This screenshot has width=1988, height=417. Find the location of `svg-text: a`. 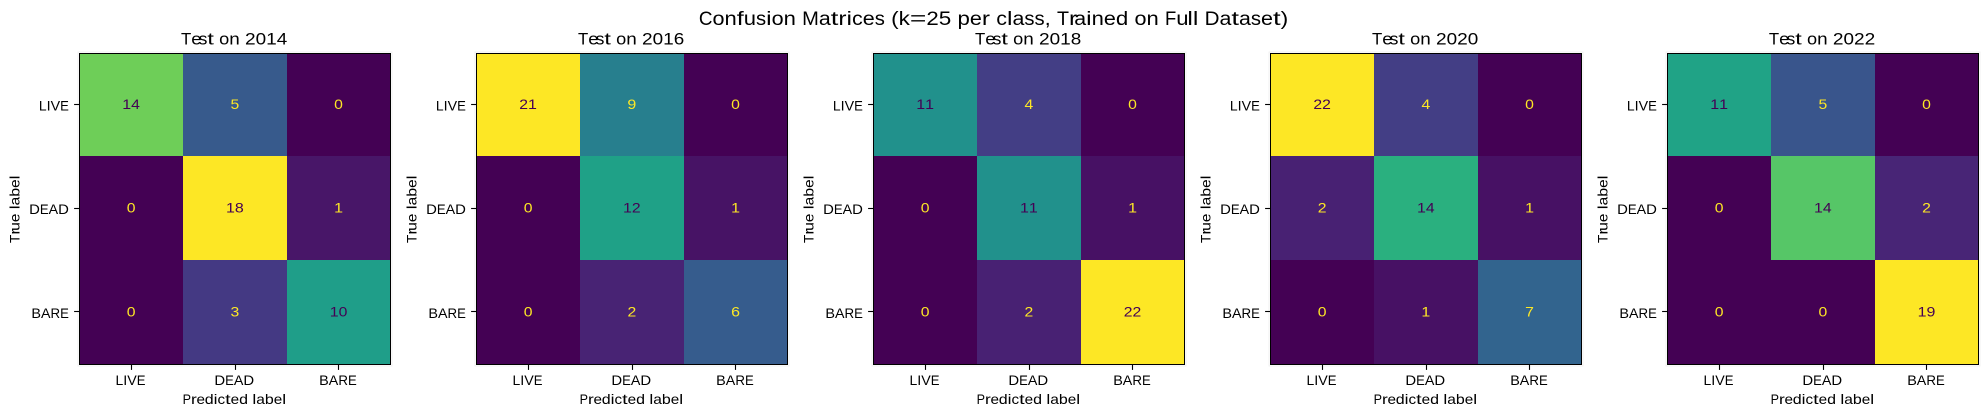

svg-text: a is located at coordinates (825, 19).